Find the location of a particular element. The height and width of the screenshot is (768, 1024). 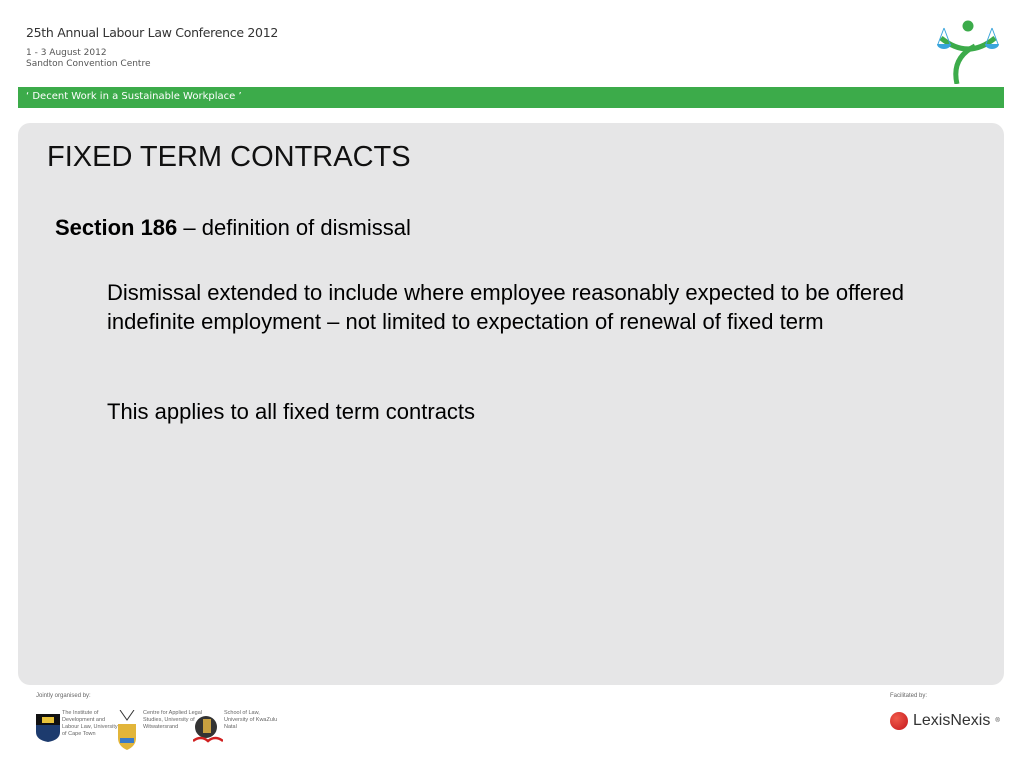

scales-of-justice-logo-icon is located at coordinates (968, 52).